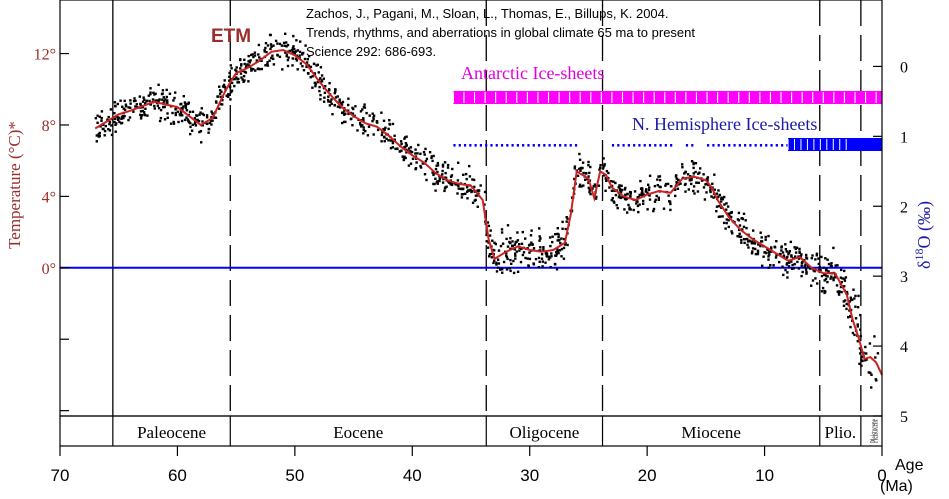  I want to click on antarctic-ice-label: Antarctic Ice-sheets, so click(532, 73).